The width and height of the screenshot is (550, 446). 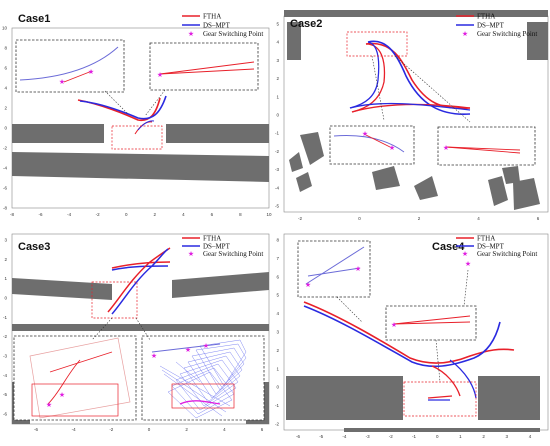 What do you see at coordinates (204, 66) in the screenshot?
I see `case1-inset-right` at bounding box center [204, 66].